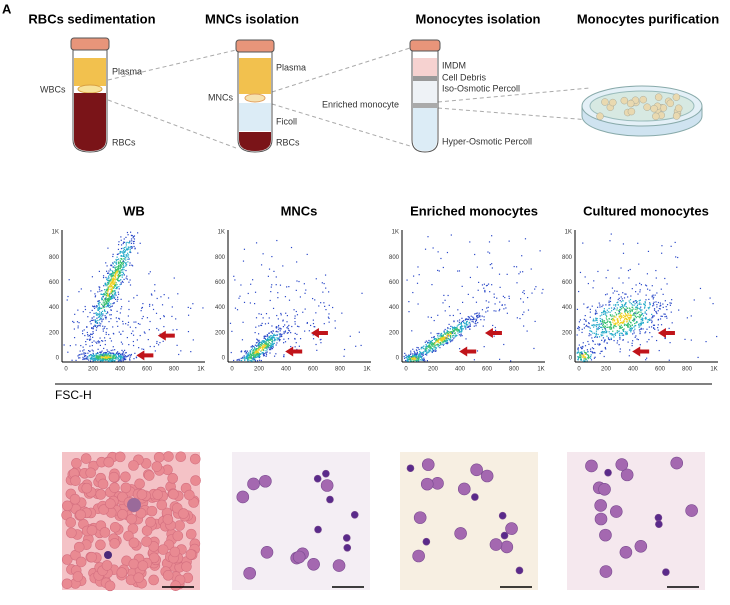  What do you see at coordinates (147, 370) in the screenshot?
I see `x-tick-label: 600` at bounding box center [147, 370].